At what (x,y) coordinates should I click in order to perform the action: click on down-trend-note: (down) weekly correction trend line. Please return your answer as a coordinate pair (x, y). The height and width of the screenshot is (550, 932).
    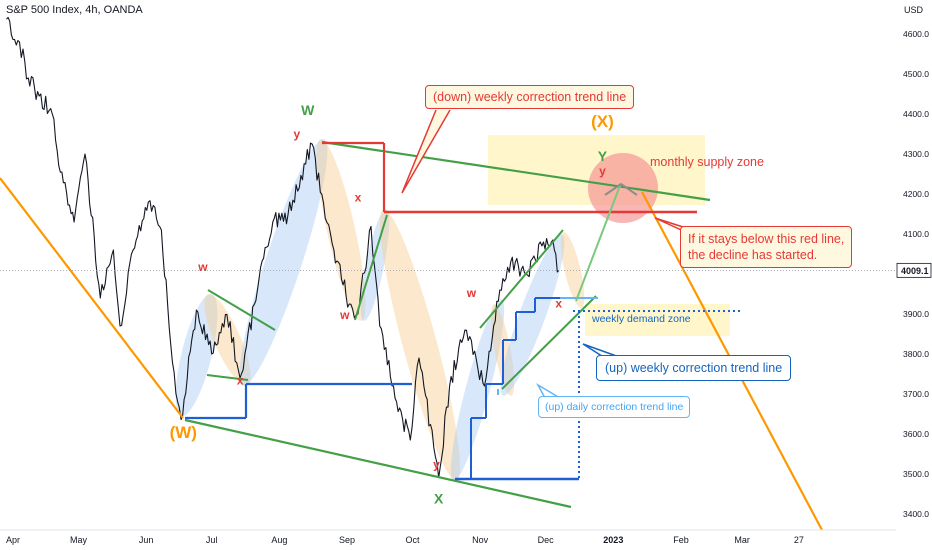
    Looking at the image, I should click on (530, 97).